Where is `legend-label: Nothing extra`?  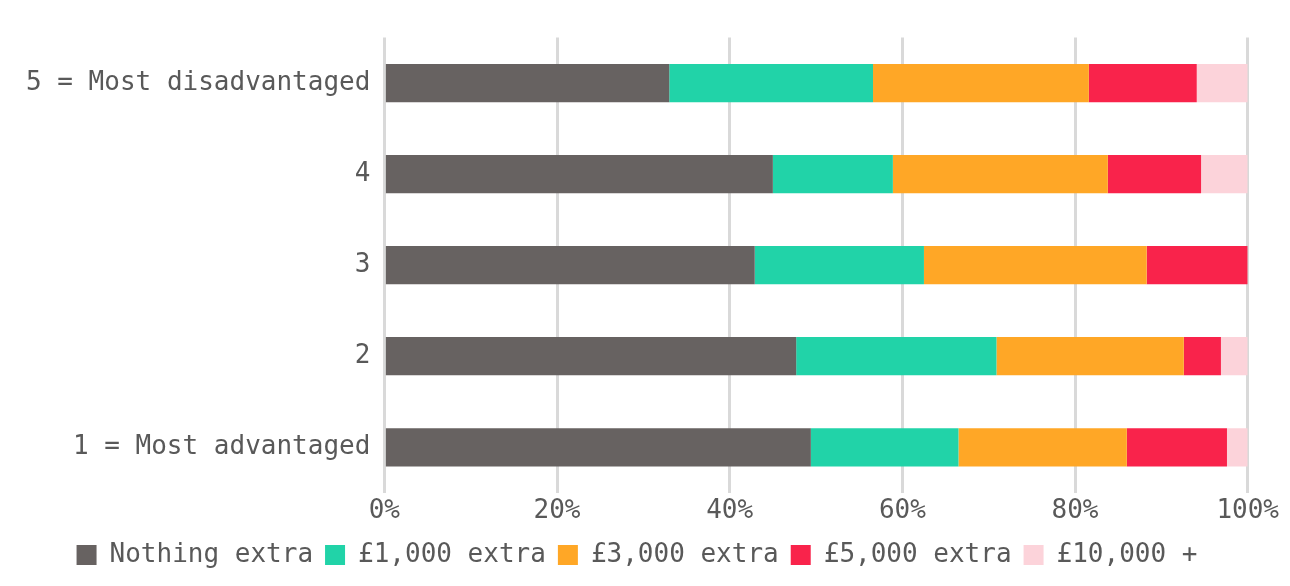 legend-label: Nothing extra is located at coordinates (211, 552).